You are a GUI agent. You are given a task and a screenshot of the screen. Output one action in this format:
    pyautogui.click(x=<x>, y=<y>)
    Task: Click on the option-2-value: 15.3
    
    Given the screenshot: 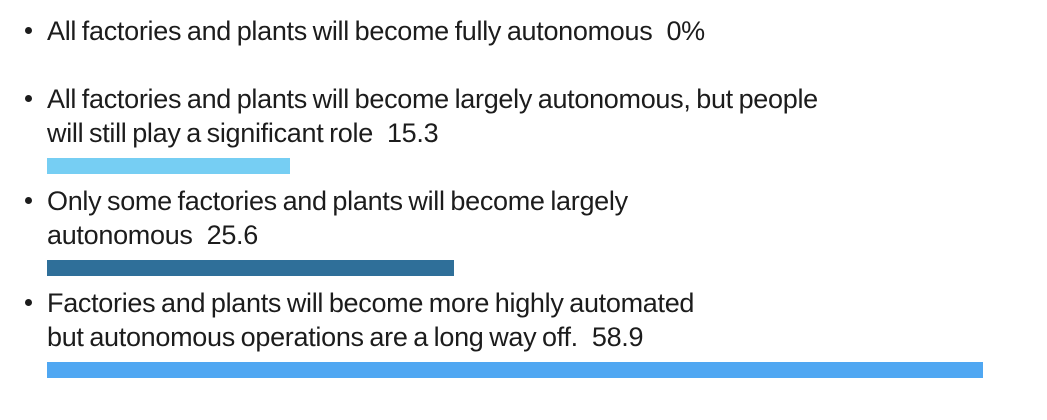 What is the action you would take?
    pyautogui.click(x=412, y=133)
    